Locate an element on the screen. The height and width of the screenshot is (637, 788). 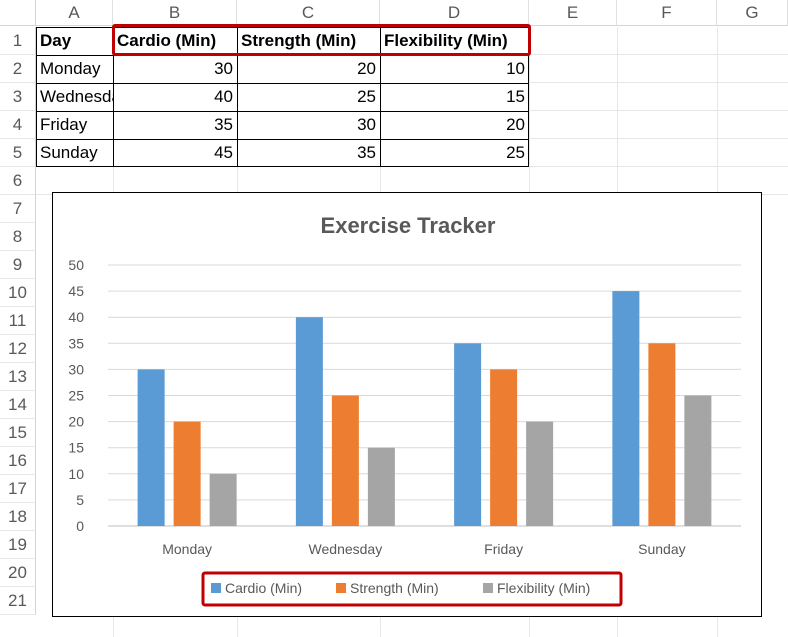
bar-monday-cardio is located at coordinates (151, 447).